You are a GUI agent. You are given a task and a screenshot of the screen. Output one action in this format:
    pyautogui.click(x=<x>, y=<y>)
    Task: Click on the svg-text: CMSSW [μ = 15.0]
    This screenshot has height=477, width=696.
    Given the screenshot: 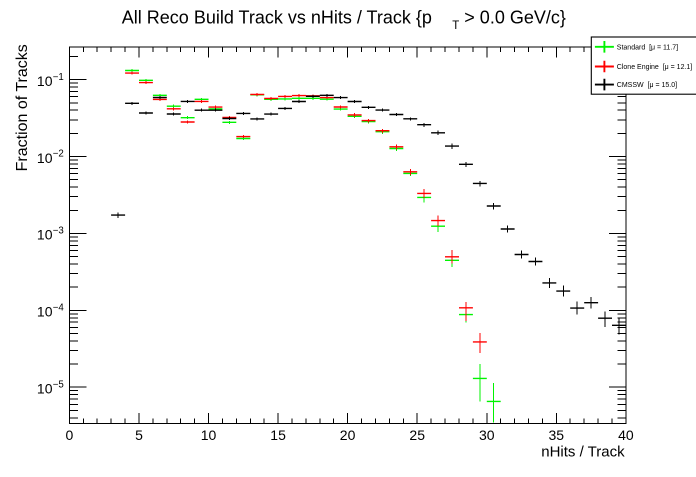 What is the action you would take?
    pyautogui.click(x=647, y=85)
    